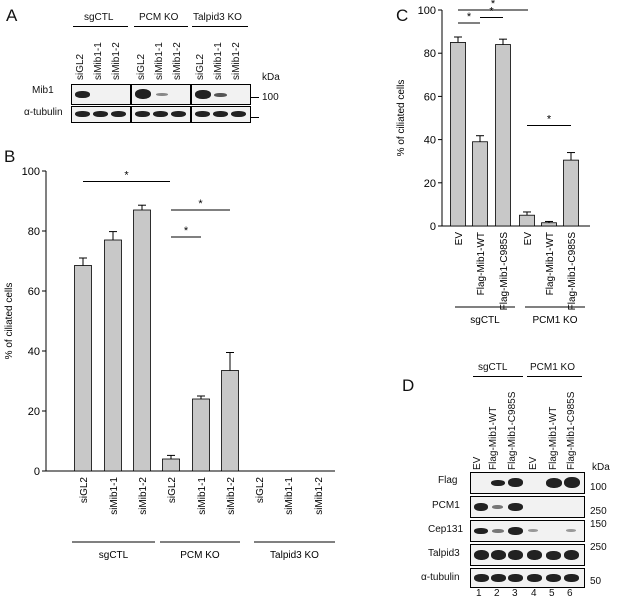 This screenshot has height=599, width=617. Describe the element at coordinates (527, 531) in the screenshot. I see `blot-d-cep131` at that location.